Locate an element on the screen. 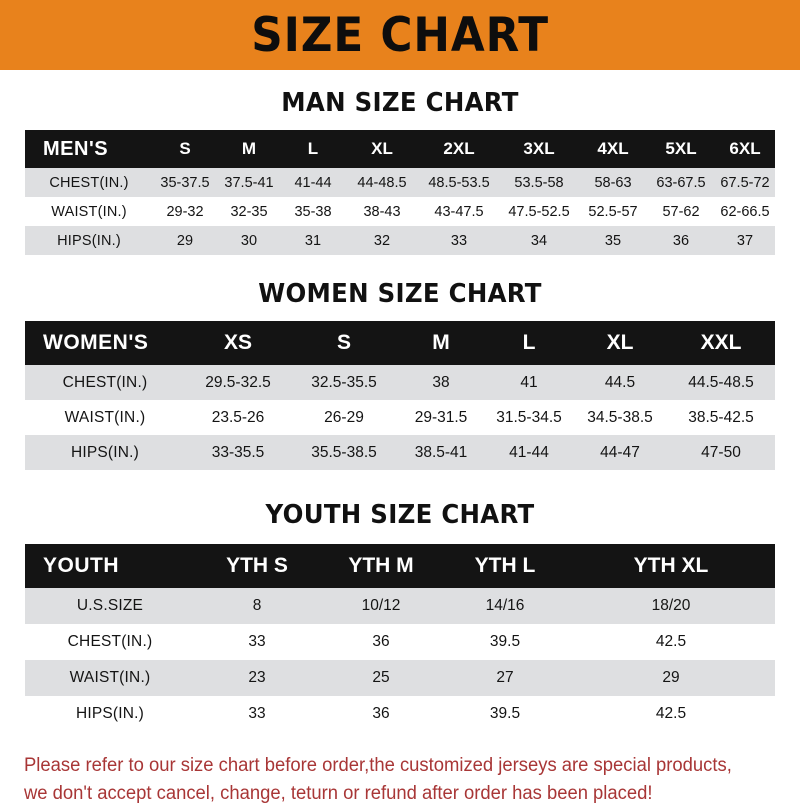 This screenshot has height=807, width=800. table-header-row: YOUTH YTH S YTH M YTH L YTH XL is located at coordinates (400, 566).